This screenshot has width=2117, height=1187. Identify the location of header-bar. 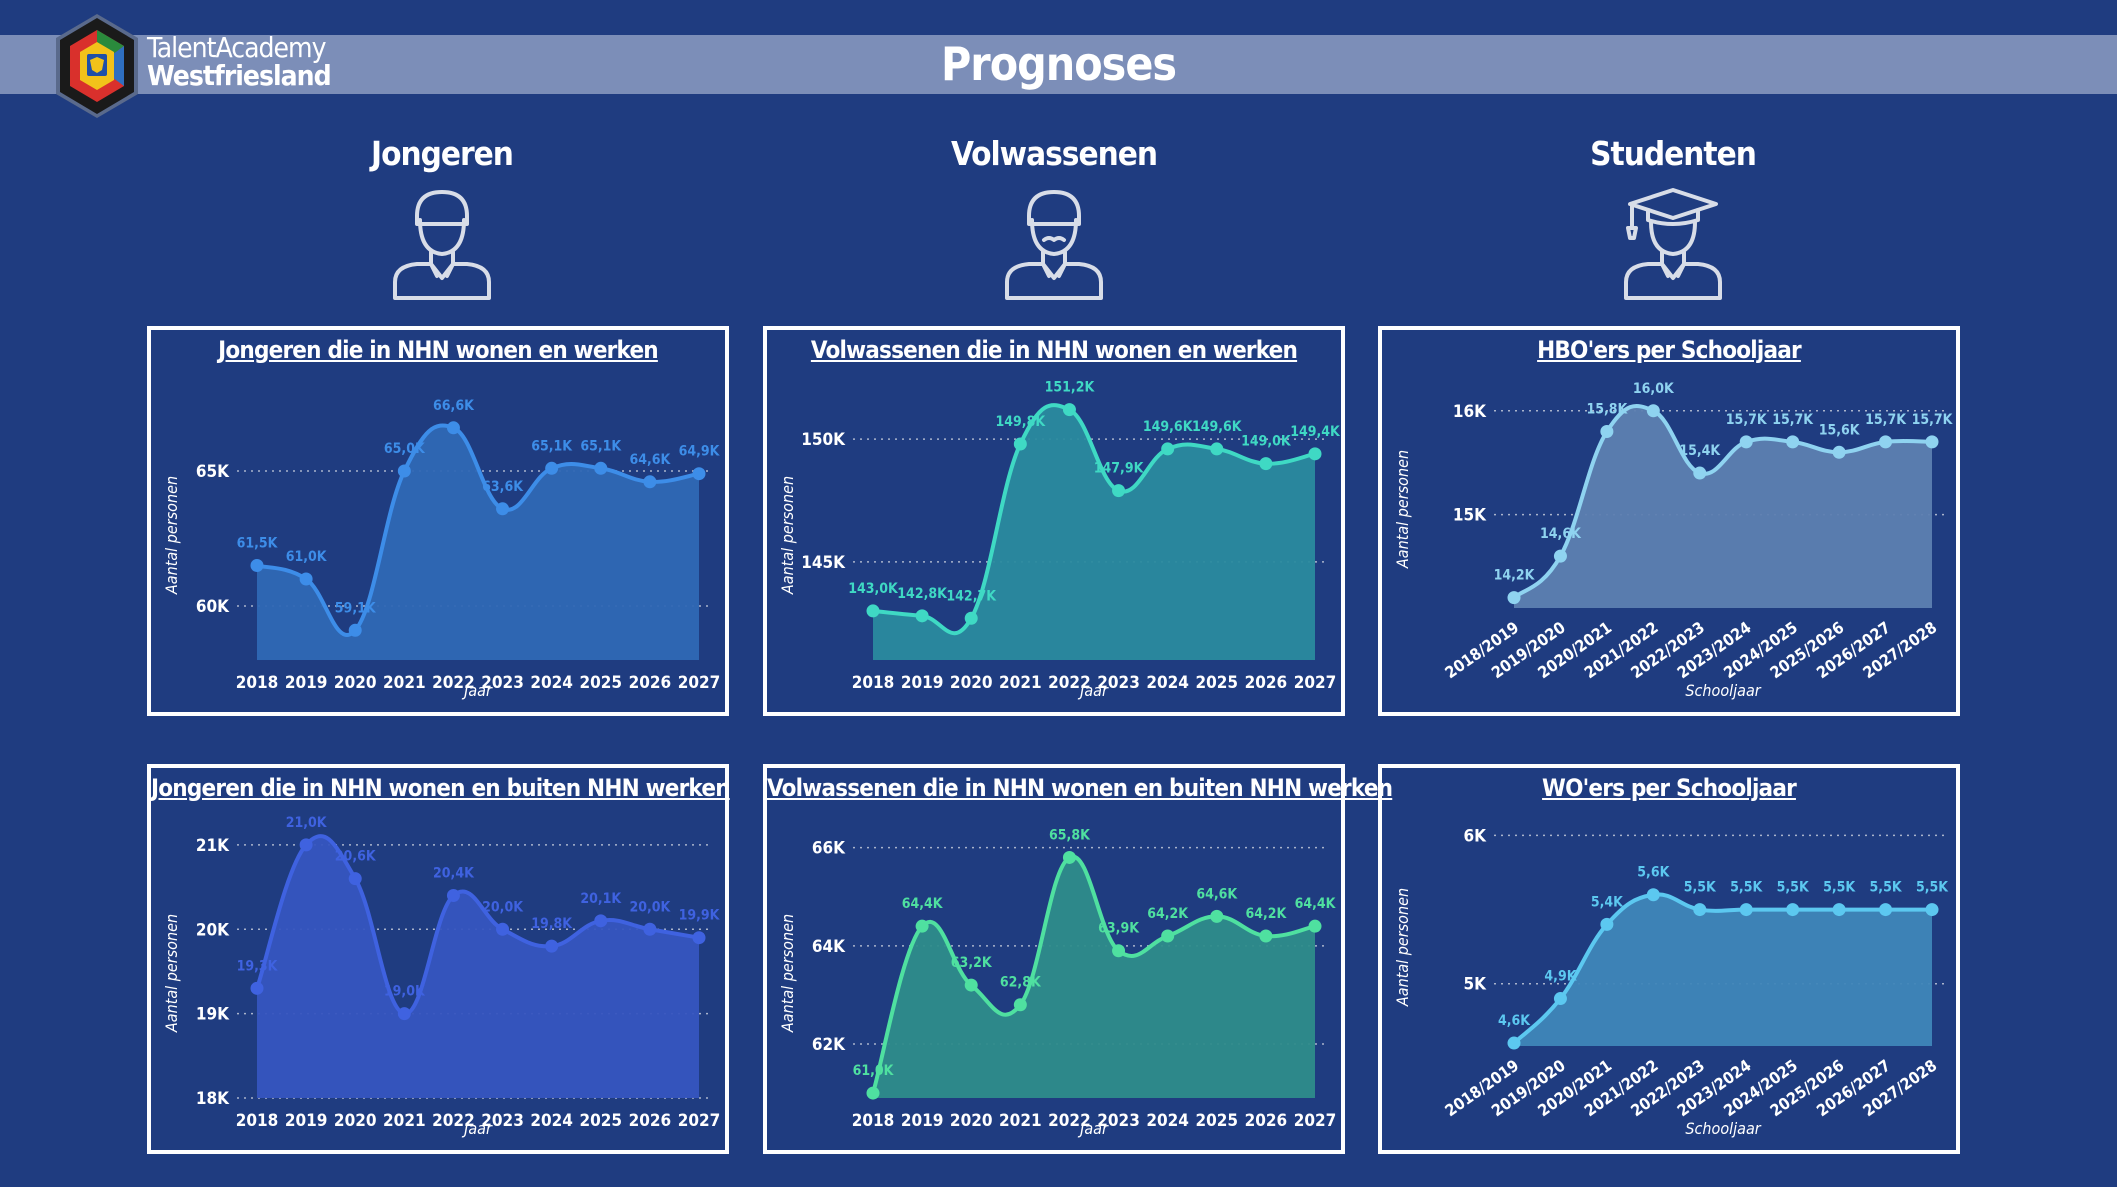
(1058, 64).